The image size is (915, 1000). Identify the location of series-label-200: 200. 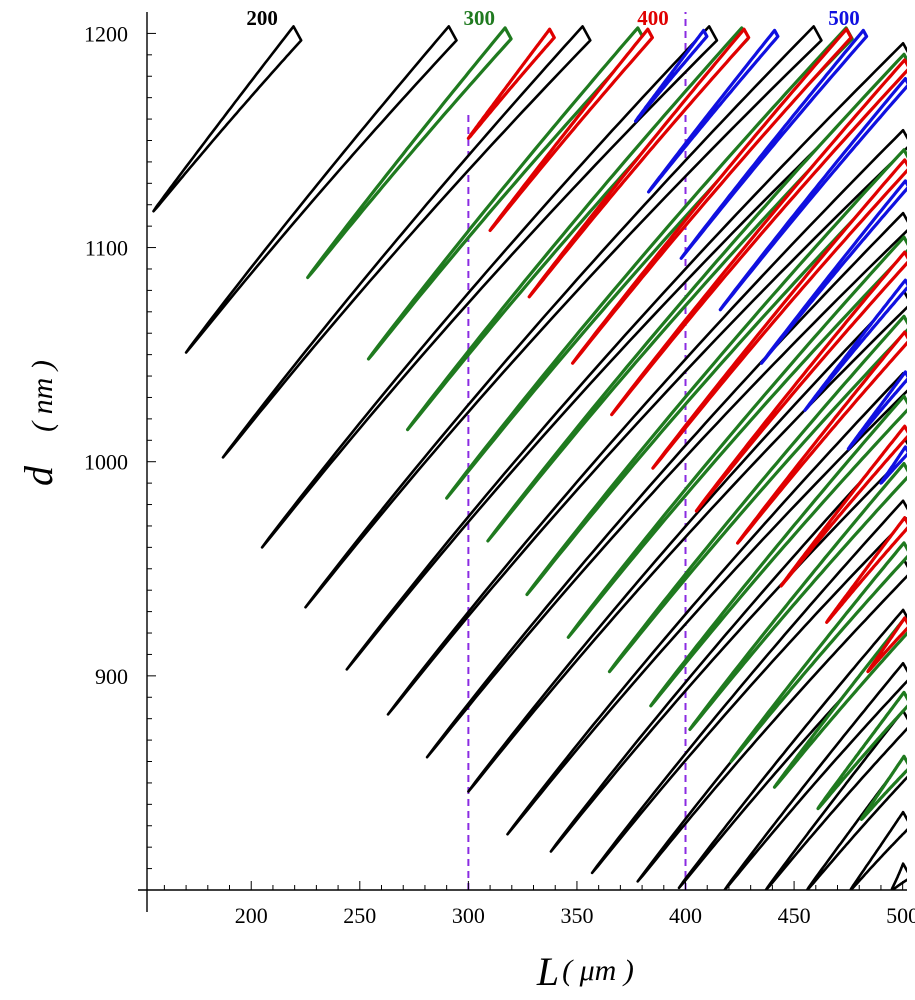
(262, 18).